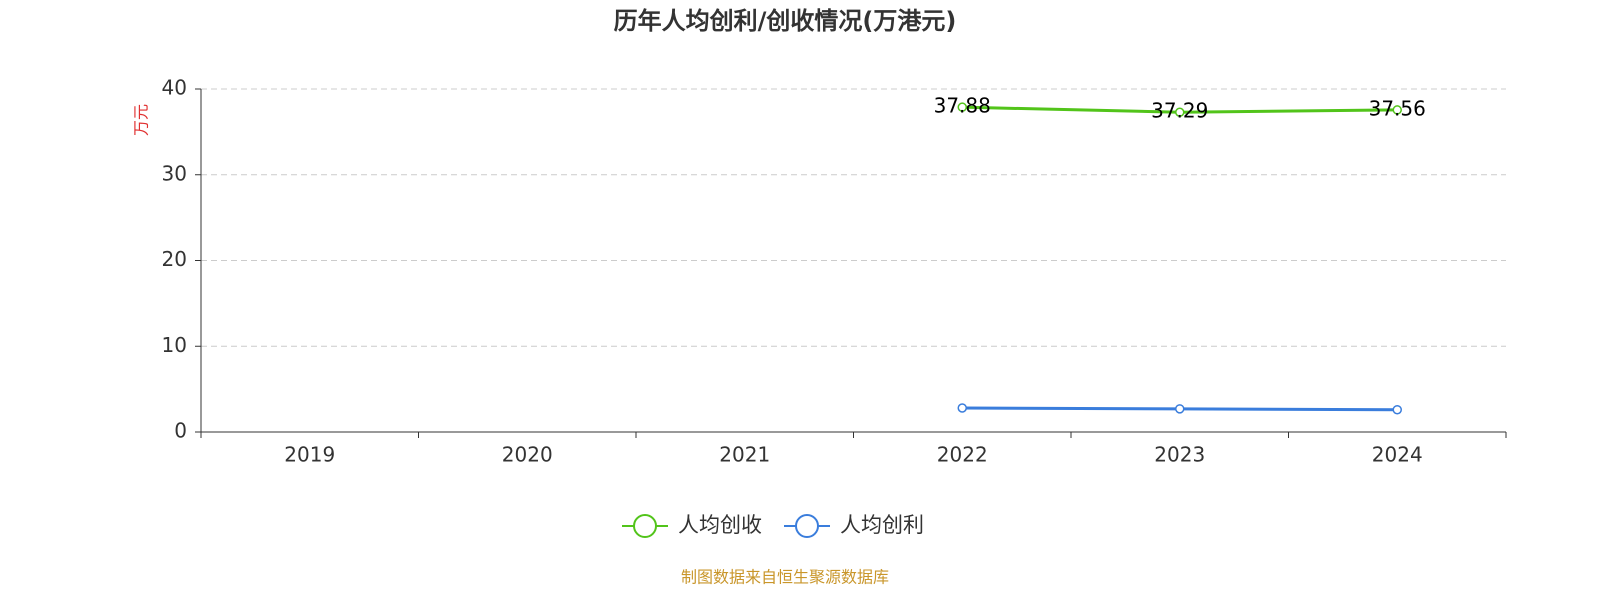  I want to click on legend-label: 人均创利, so click(882, 525).